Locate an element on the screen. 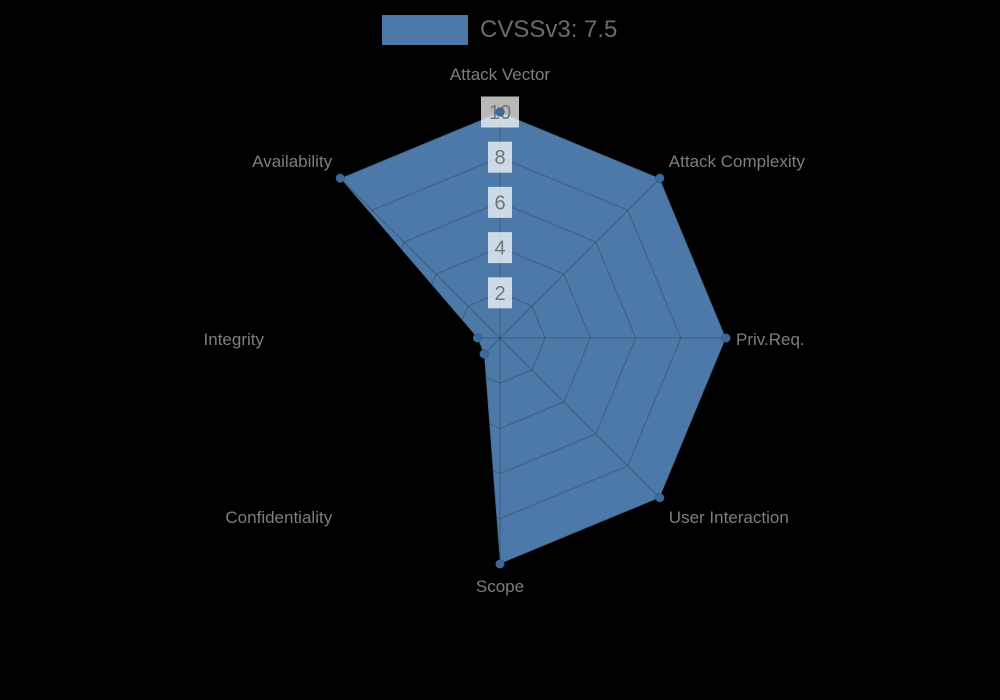  data-point-availability is located at coordinates (340, 178).